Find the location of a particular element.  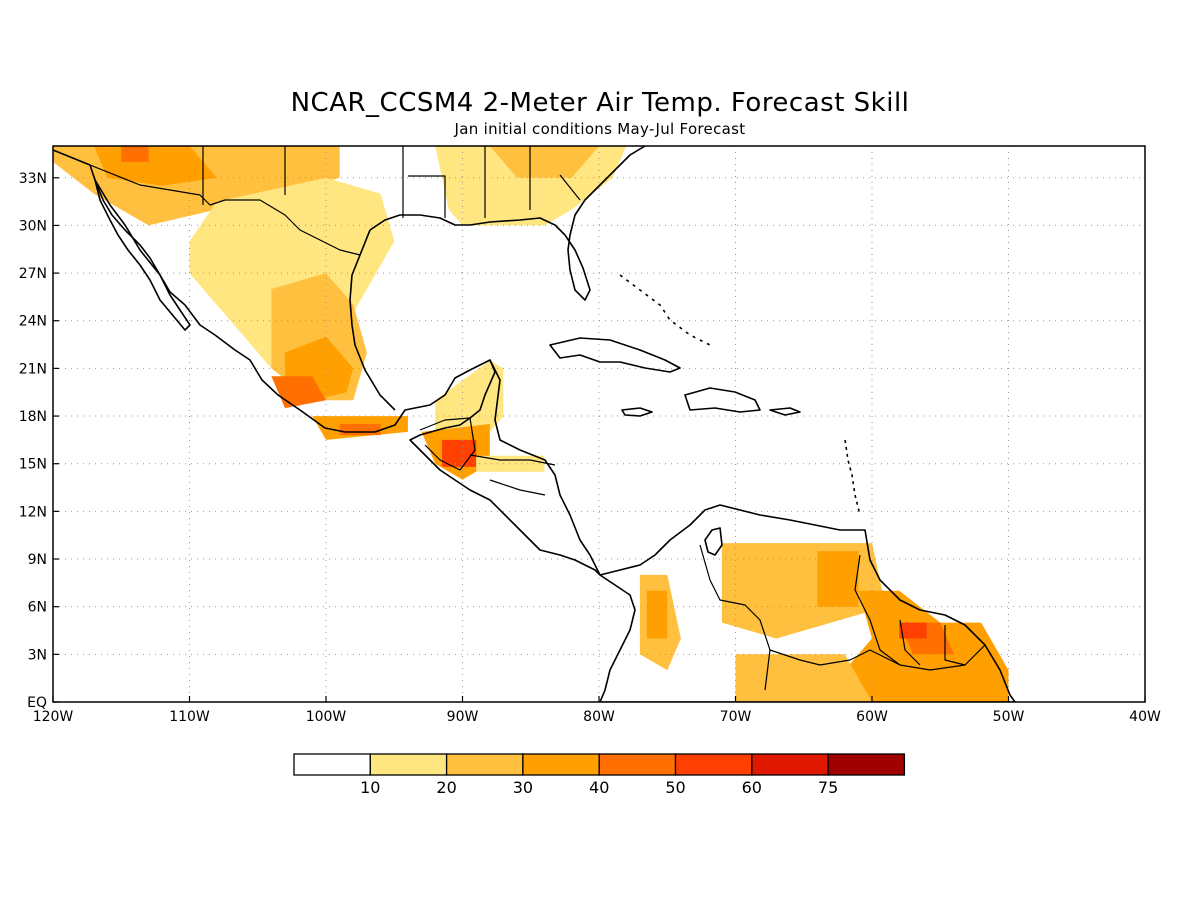

border-us-mexico is located at coordinates (230, 210).